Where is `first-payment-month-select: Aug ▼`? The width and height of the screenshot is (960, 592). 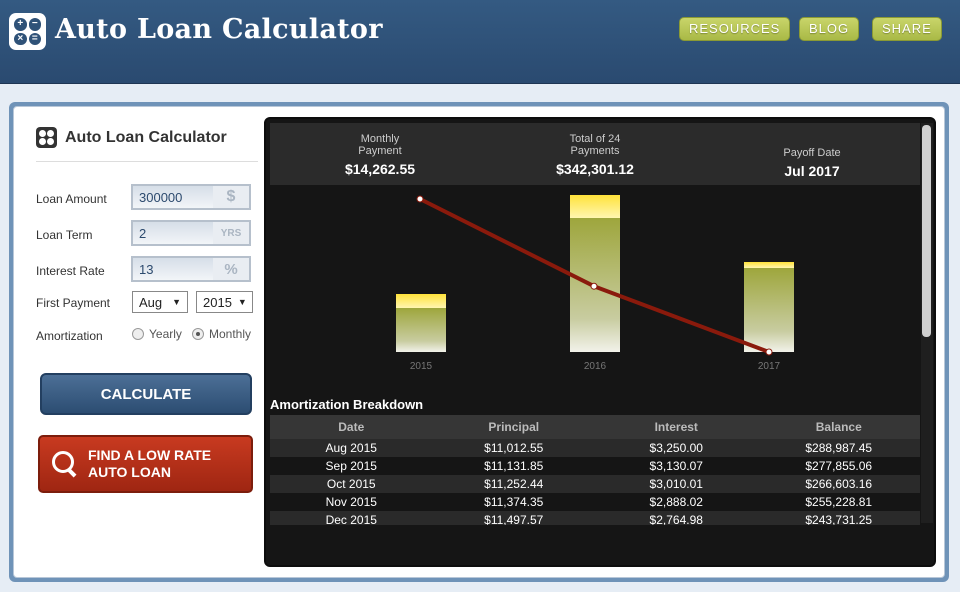 first-payment-month-select: Aug ▼ is located at coordinates (160, 302).